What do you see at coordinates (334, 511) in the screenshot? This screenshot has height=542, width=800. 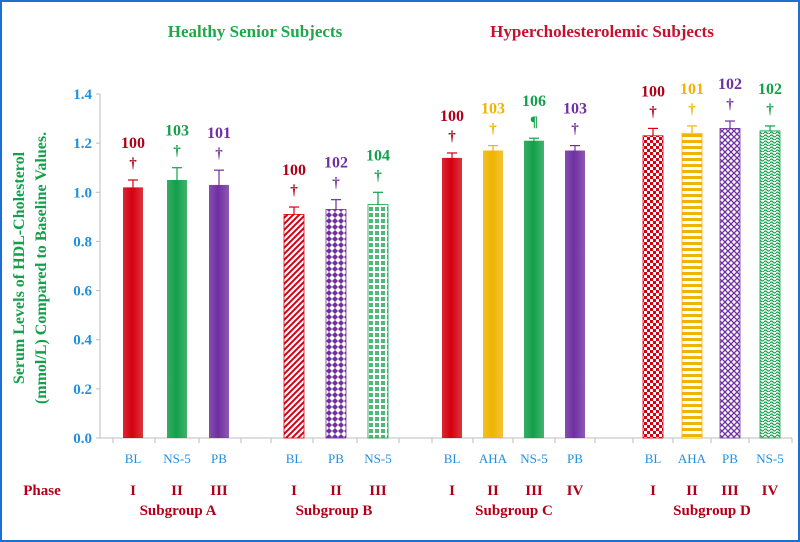 I see `subgroup-label: Subgroup B` at bounding box center [334, 511].